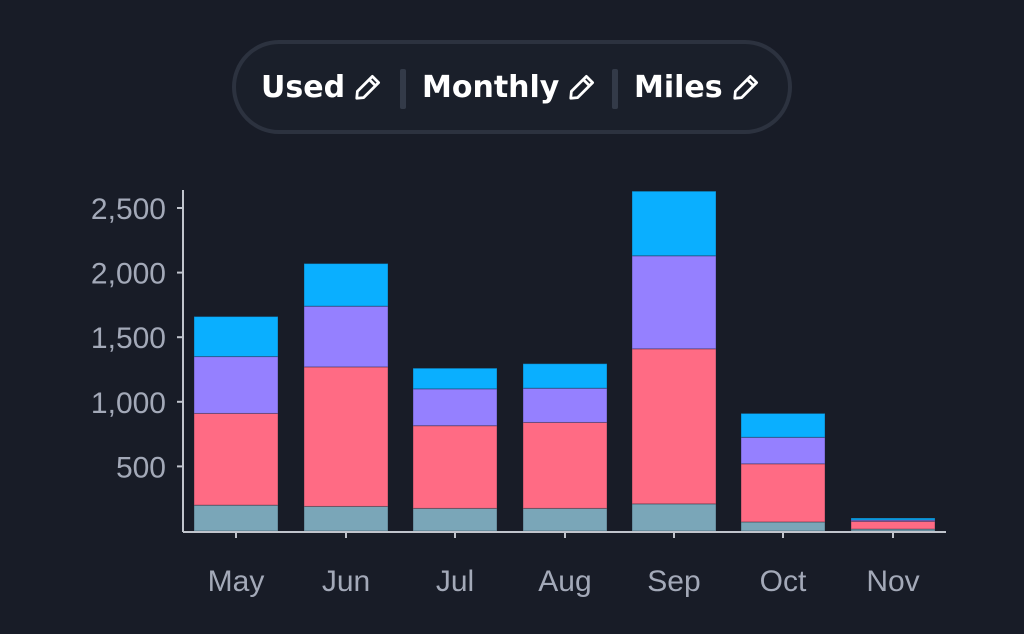  I want to click on filter-used-label: Used, so click(303, 87).